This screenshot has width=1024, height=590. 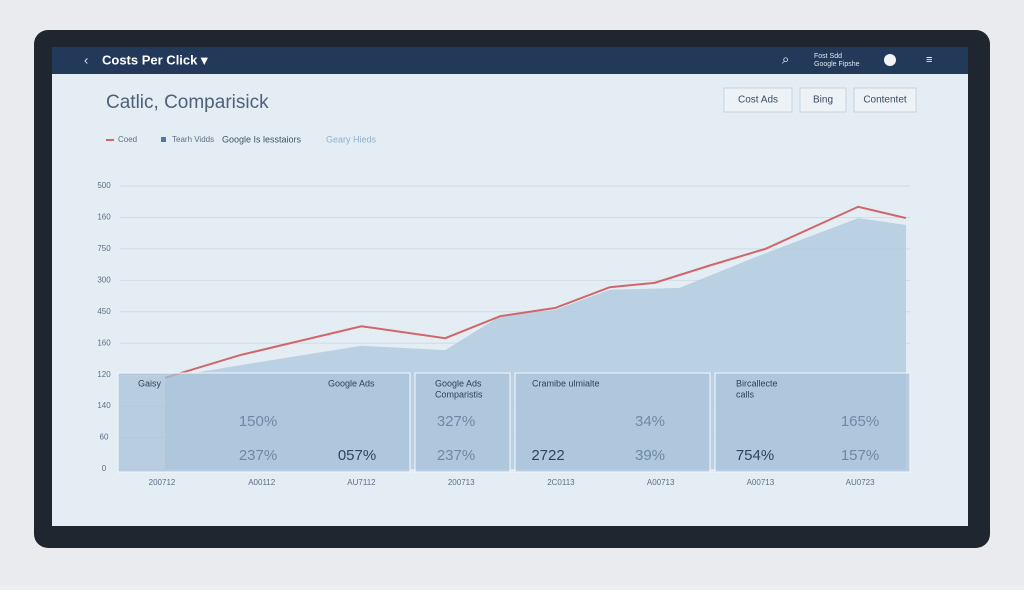 What do you see at coordinates (929, 60) in the screenshot?
I see `menu-icon: ≡` at bounding box center [929, 60].